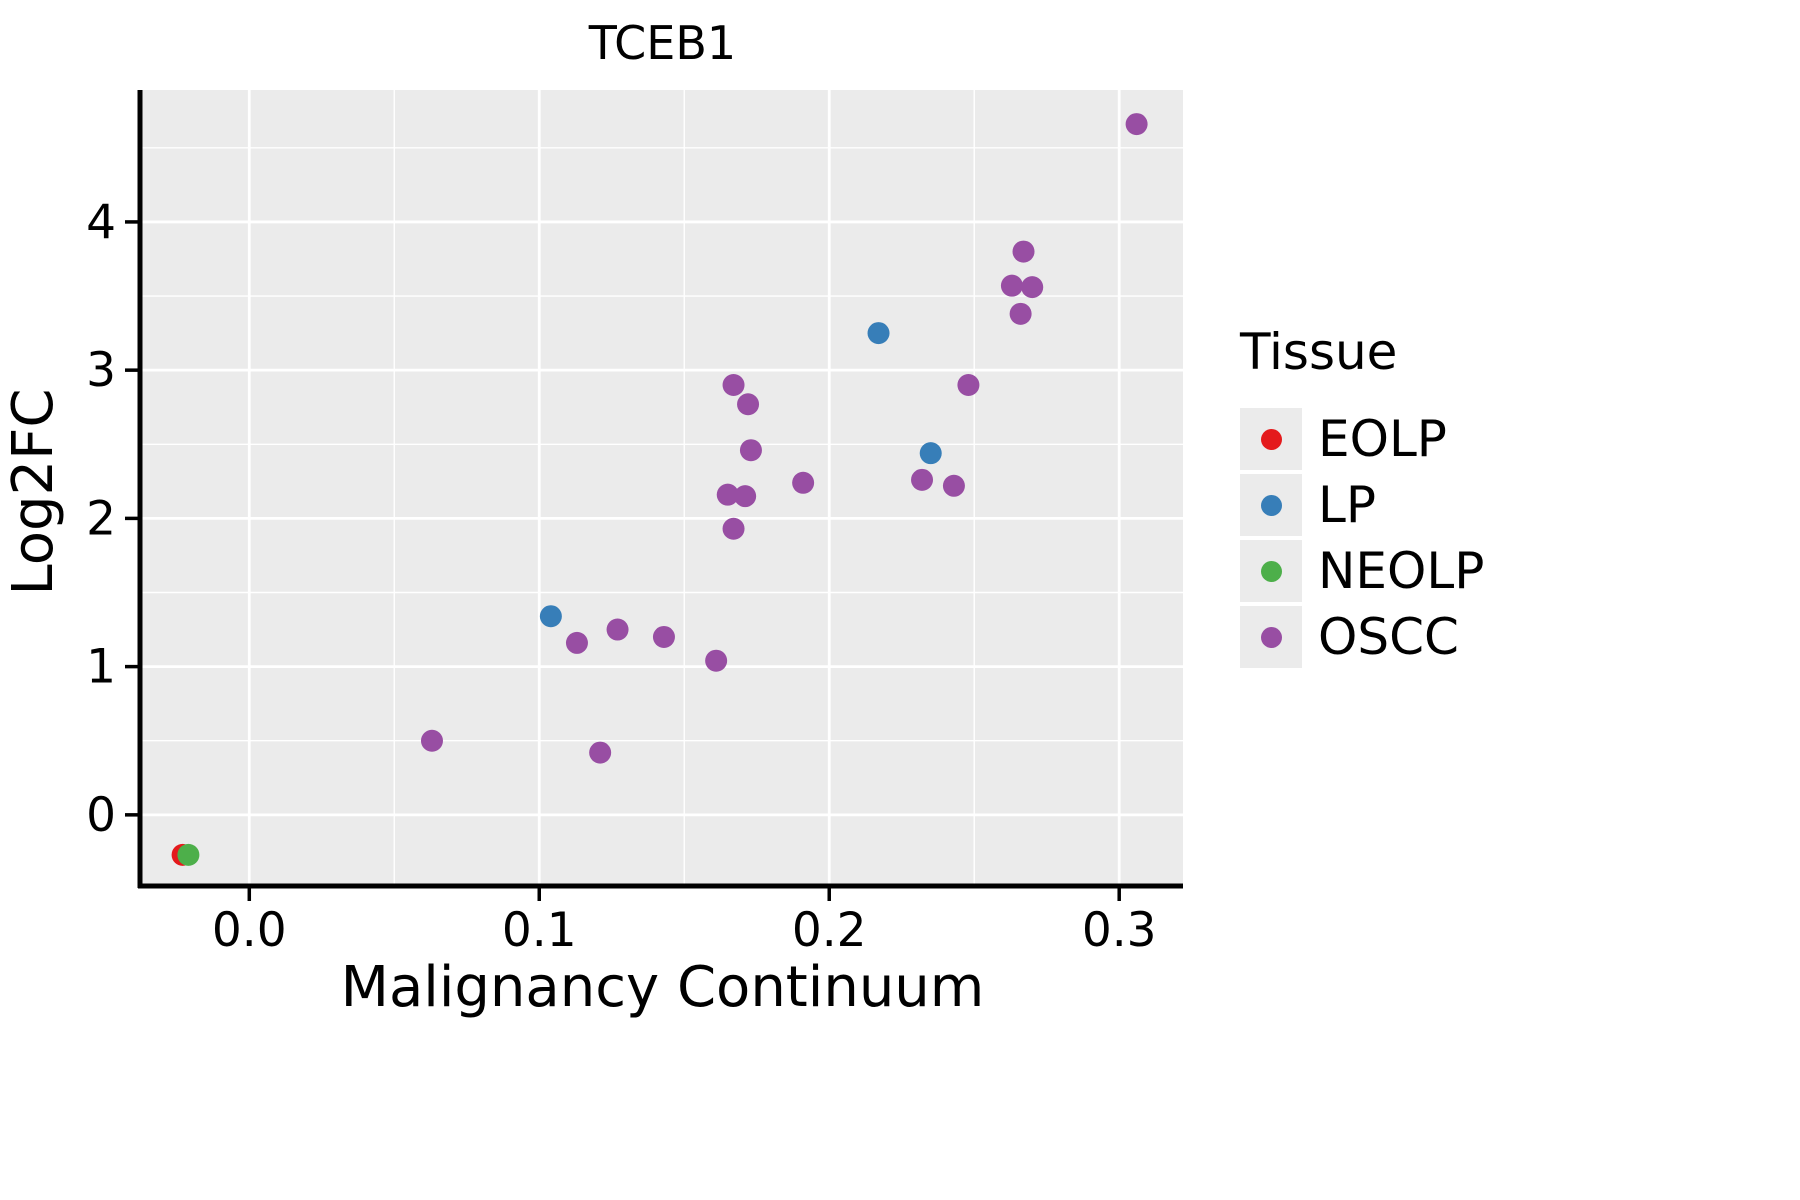  What do you see at coordinates (829, 930) in the screenshot?
I see `x-tick-label: 0.2` at bounding box center [829, 930].